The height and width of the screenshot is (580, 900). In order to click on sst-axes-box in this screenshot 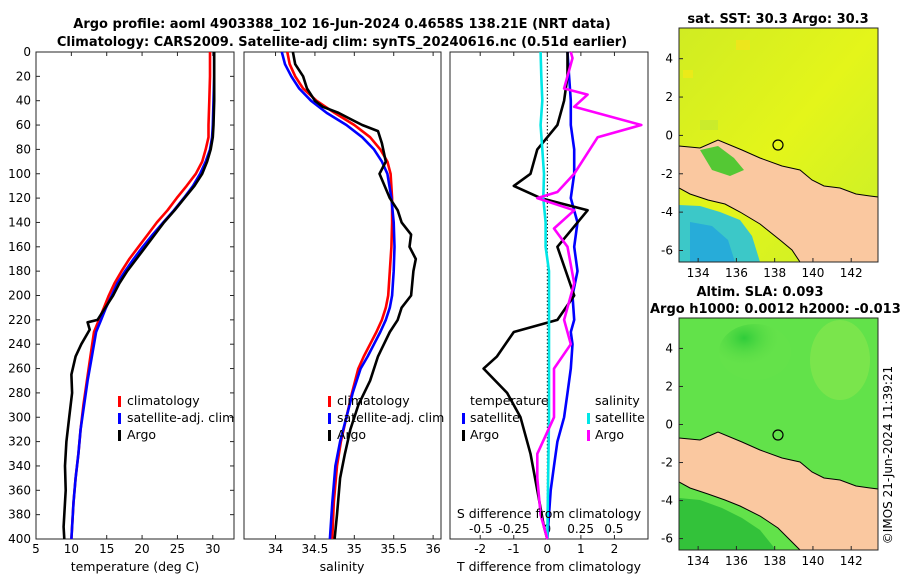, I will do `click(778, 145)`.